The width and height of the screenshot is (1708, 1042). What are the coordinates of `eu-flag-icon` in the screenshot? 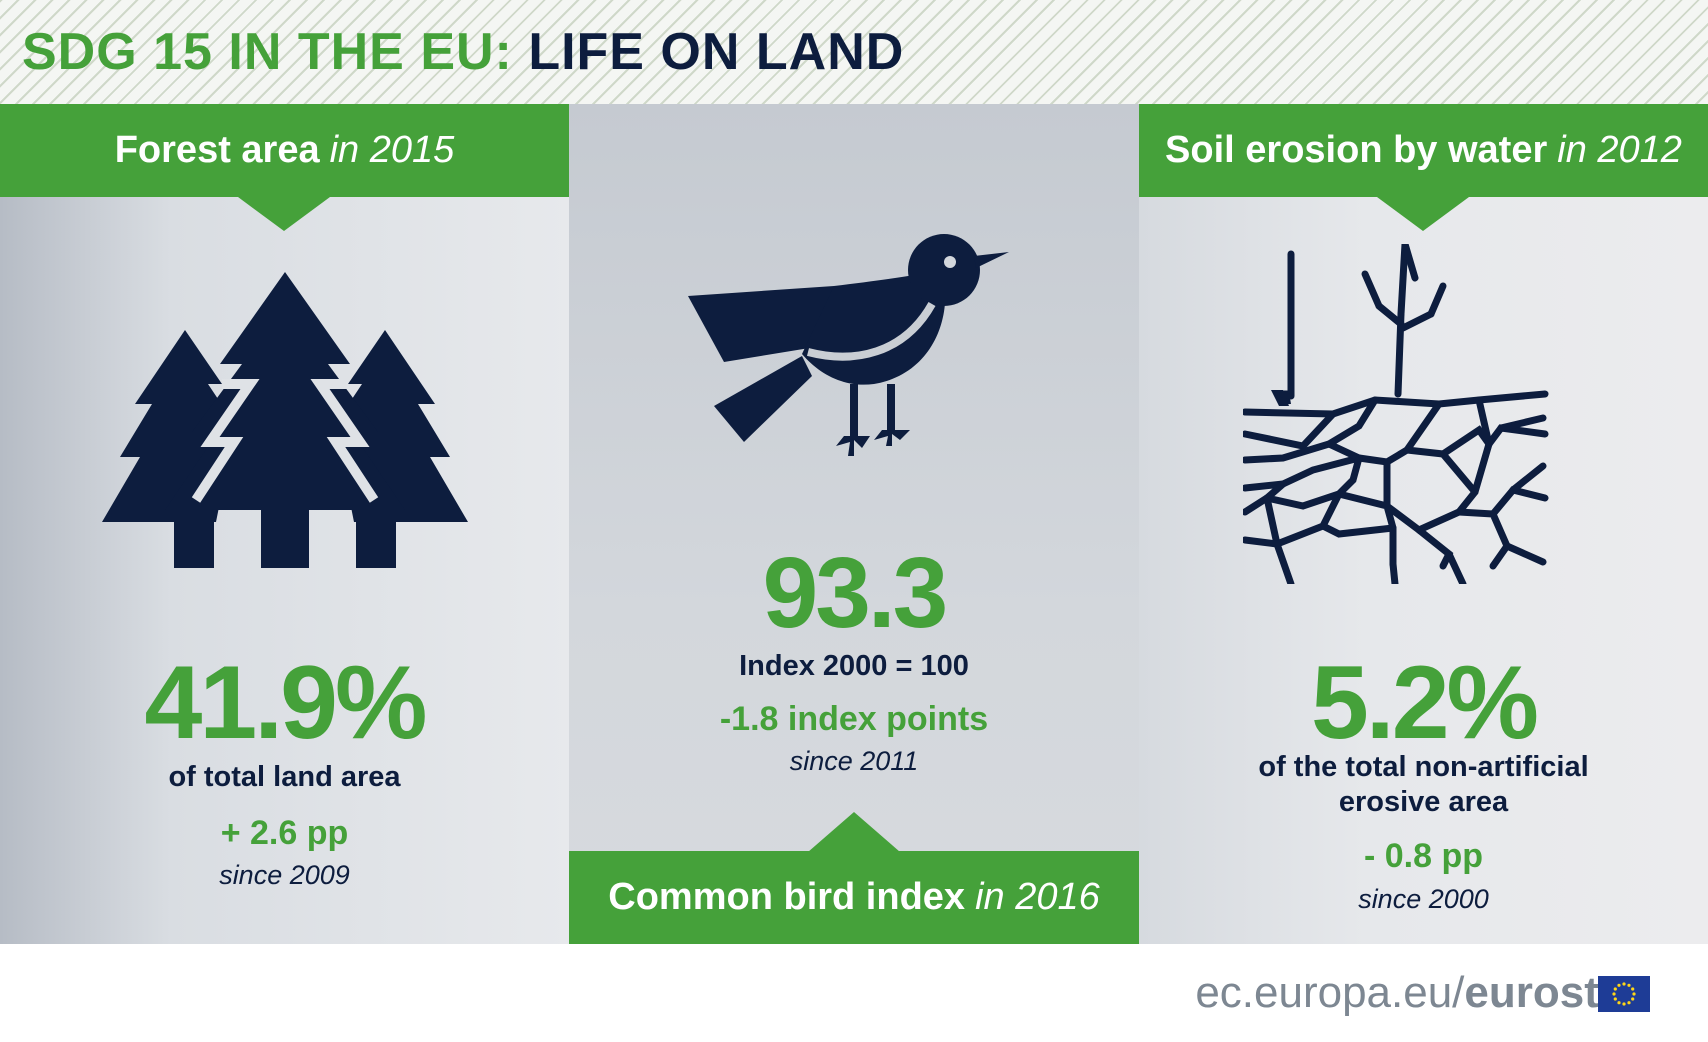 It's located at (1624, 994).